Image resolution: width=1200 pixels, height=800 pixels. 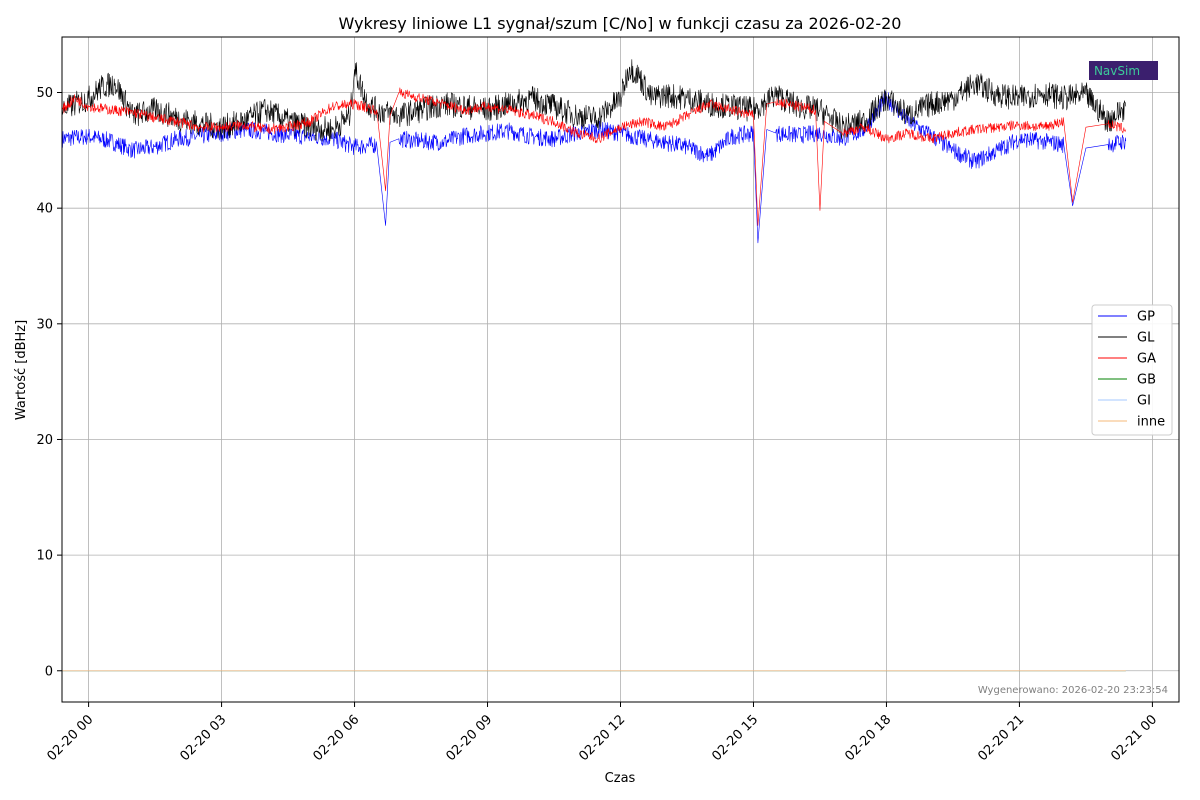 I want to click on y-axis: 0 10 20 30 40 50, so click(x=49, y=382).